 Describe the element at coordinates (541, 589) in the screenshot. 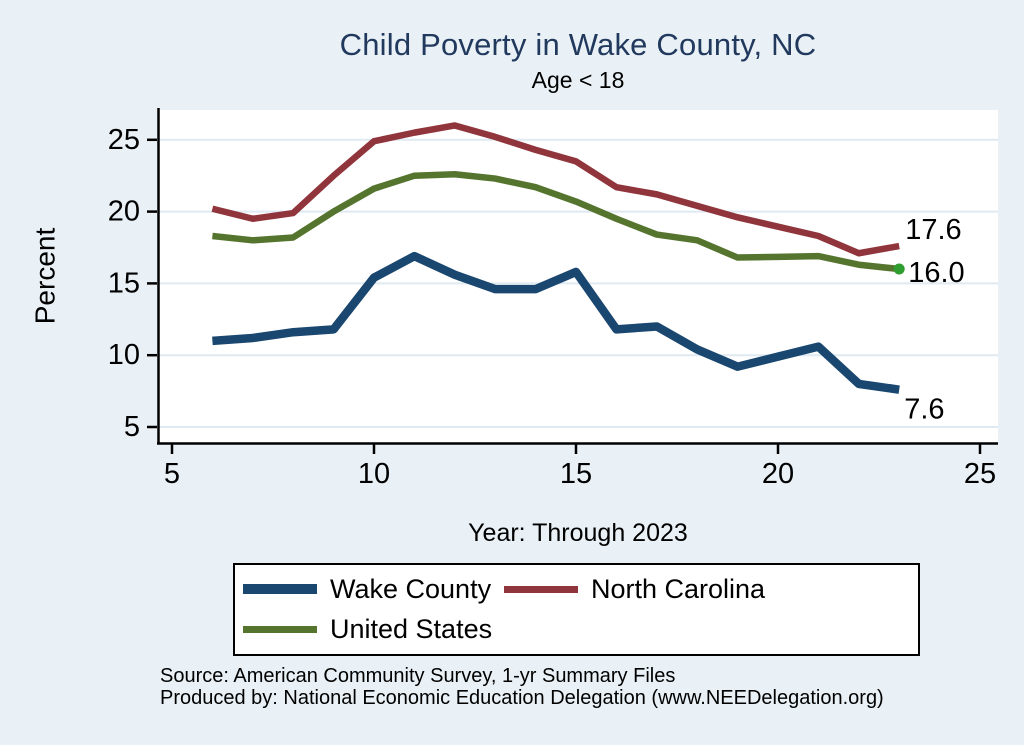

I see `north-carolina-line-swatch` at that location.